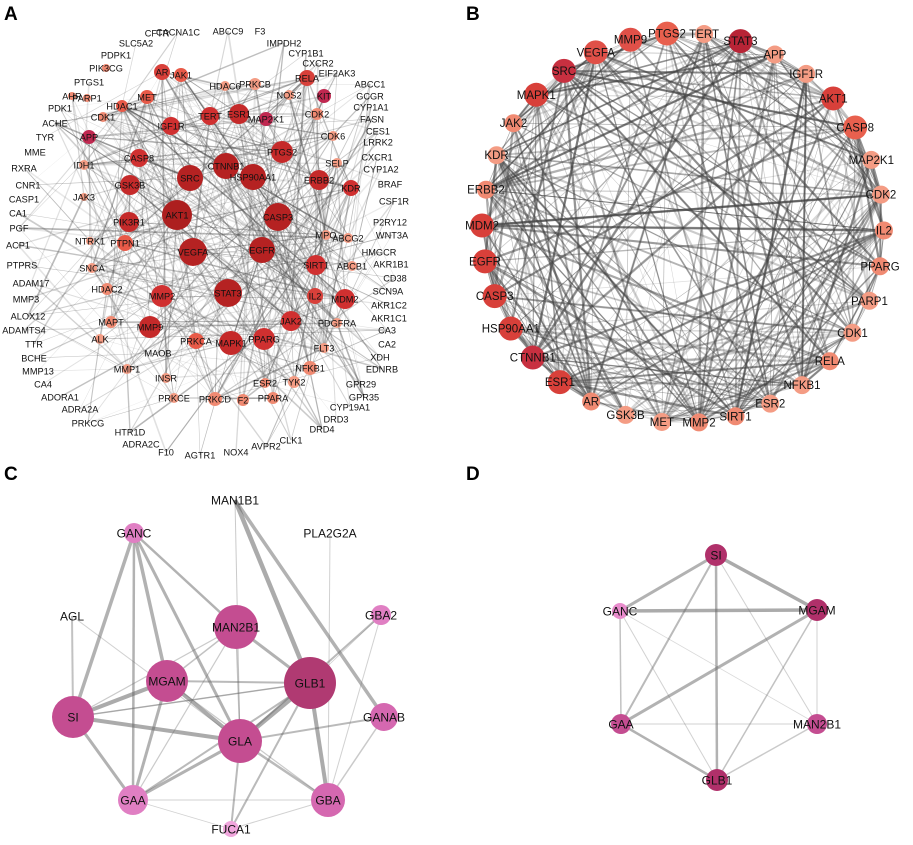 The height and width of the screenshot is (845, 913). I want to click on node-label: EGFR, so click(485, 262).